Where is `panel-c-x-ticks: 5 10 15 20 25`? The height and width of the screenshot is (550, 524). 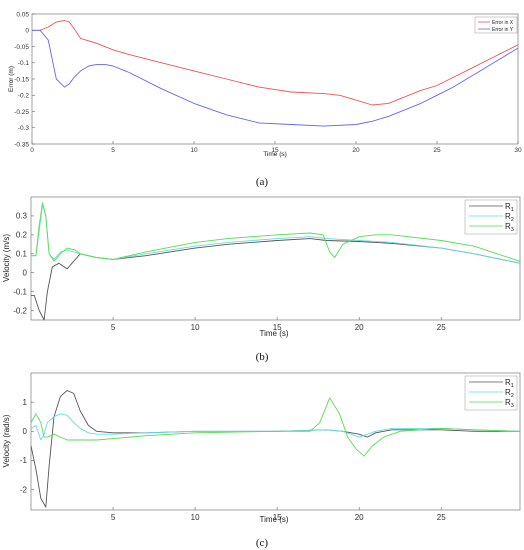
panel-c-x-ticks: 5 10 15 20 25 is located at coordinates (278, 514).